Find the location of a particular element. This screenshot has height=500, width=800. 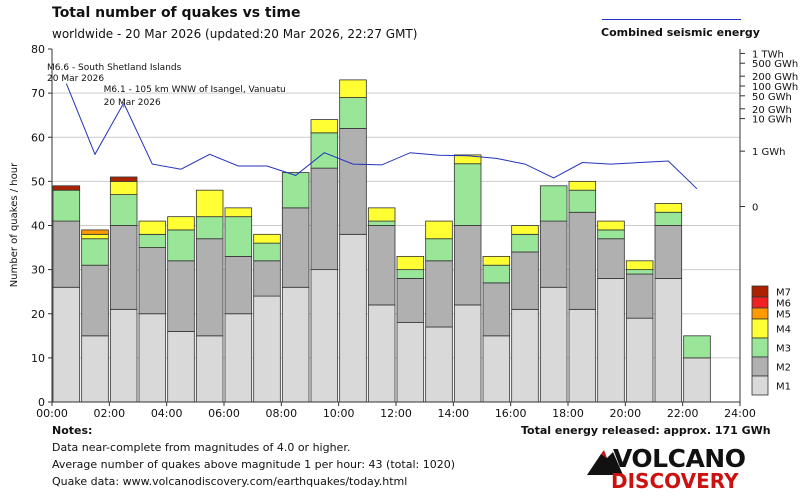

legend-swatch-m1 is located at coordinates (760, 385).